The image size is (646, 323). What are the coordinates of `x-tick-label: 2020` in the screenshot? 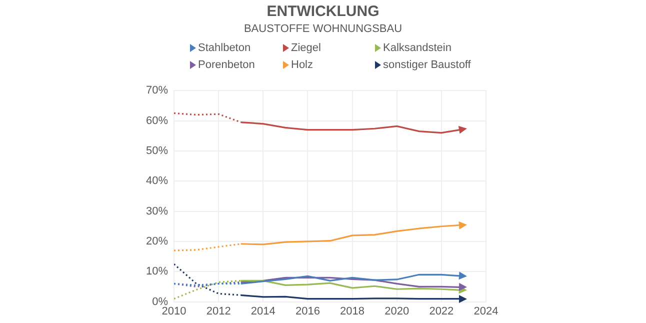 It's located at (397, 311).